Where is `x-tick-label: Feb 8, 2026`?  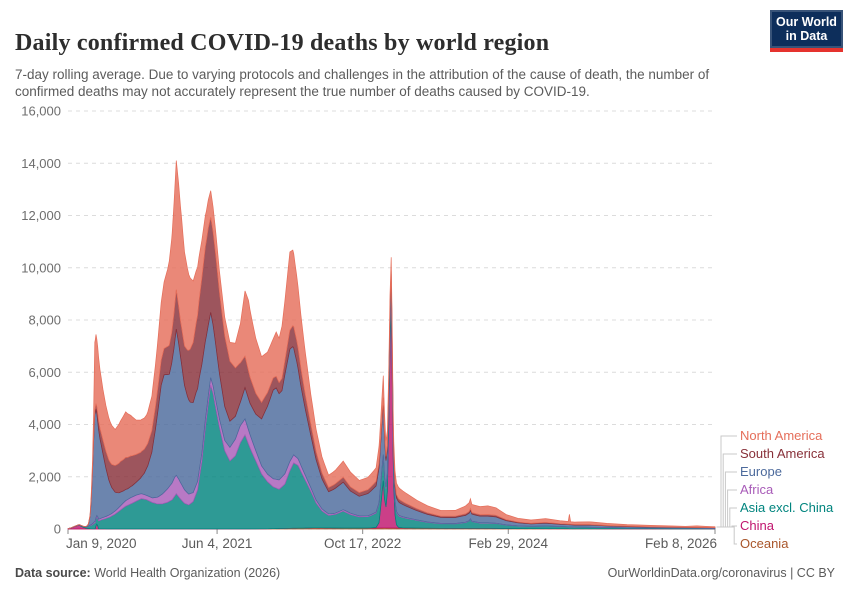 x-tick-label: Feb 8, 2026 is located at coordinates (681, 543).